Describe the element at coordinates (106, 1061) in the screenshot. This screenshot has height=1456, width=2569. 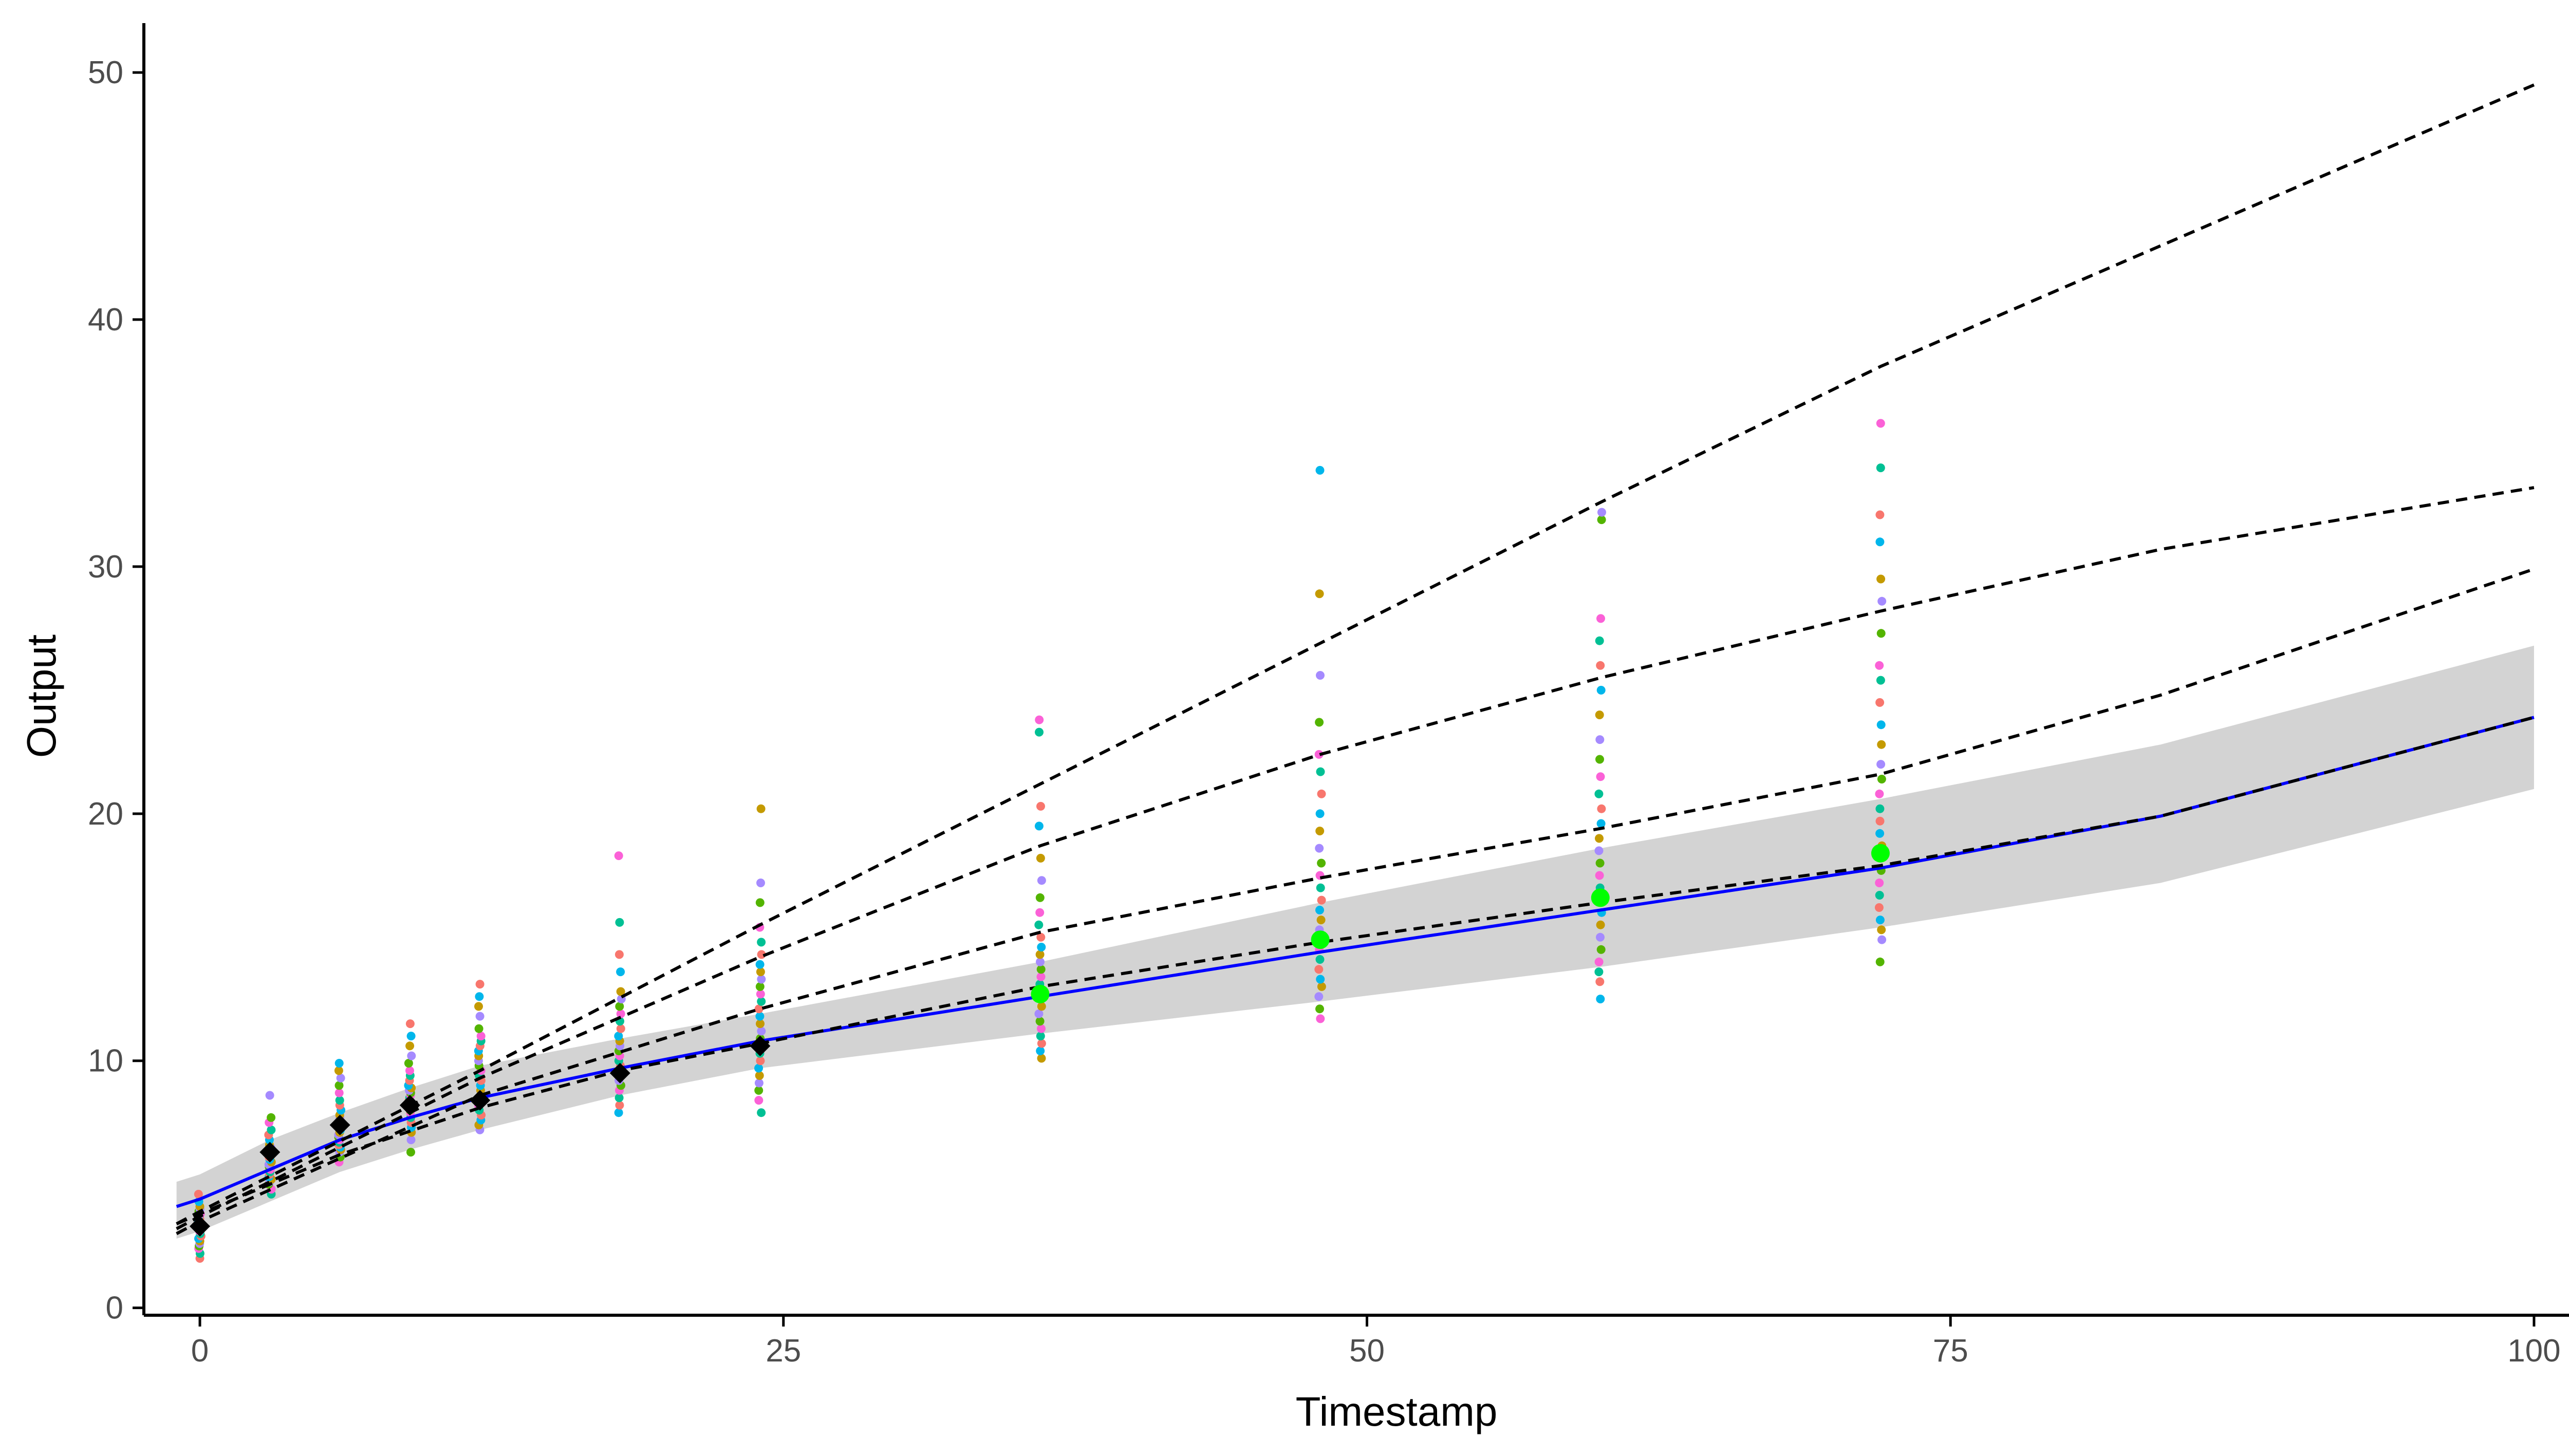
I see `y-tick-label: 10` at that location.